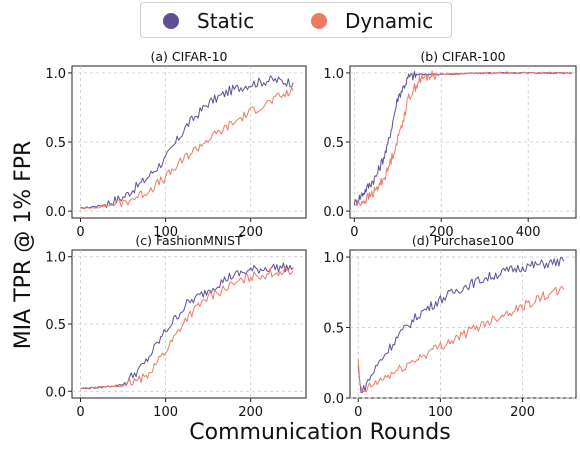 Image resolution: width=580 pixels, height=451 pixels. What do you see at coordinates (528, 232) in the screenshot?
I see `x-tick-label: 400` at bounding box center [528, 232].